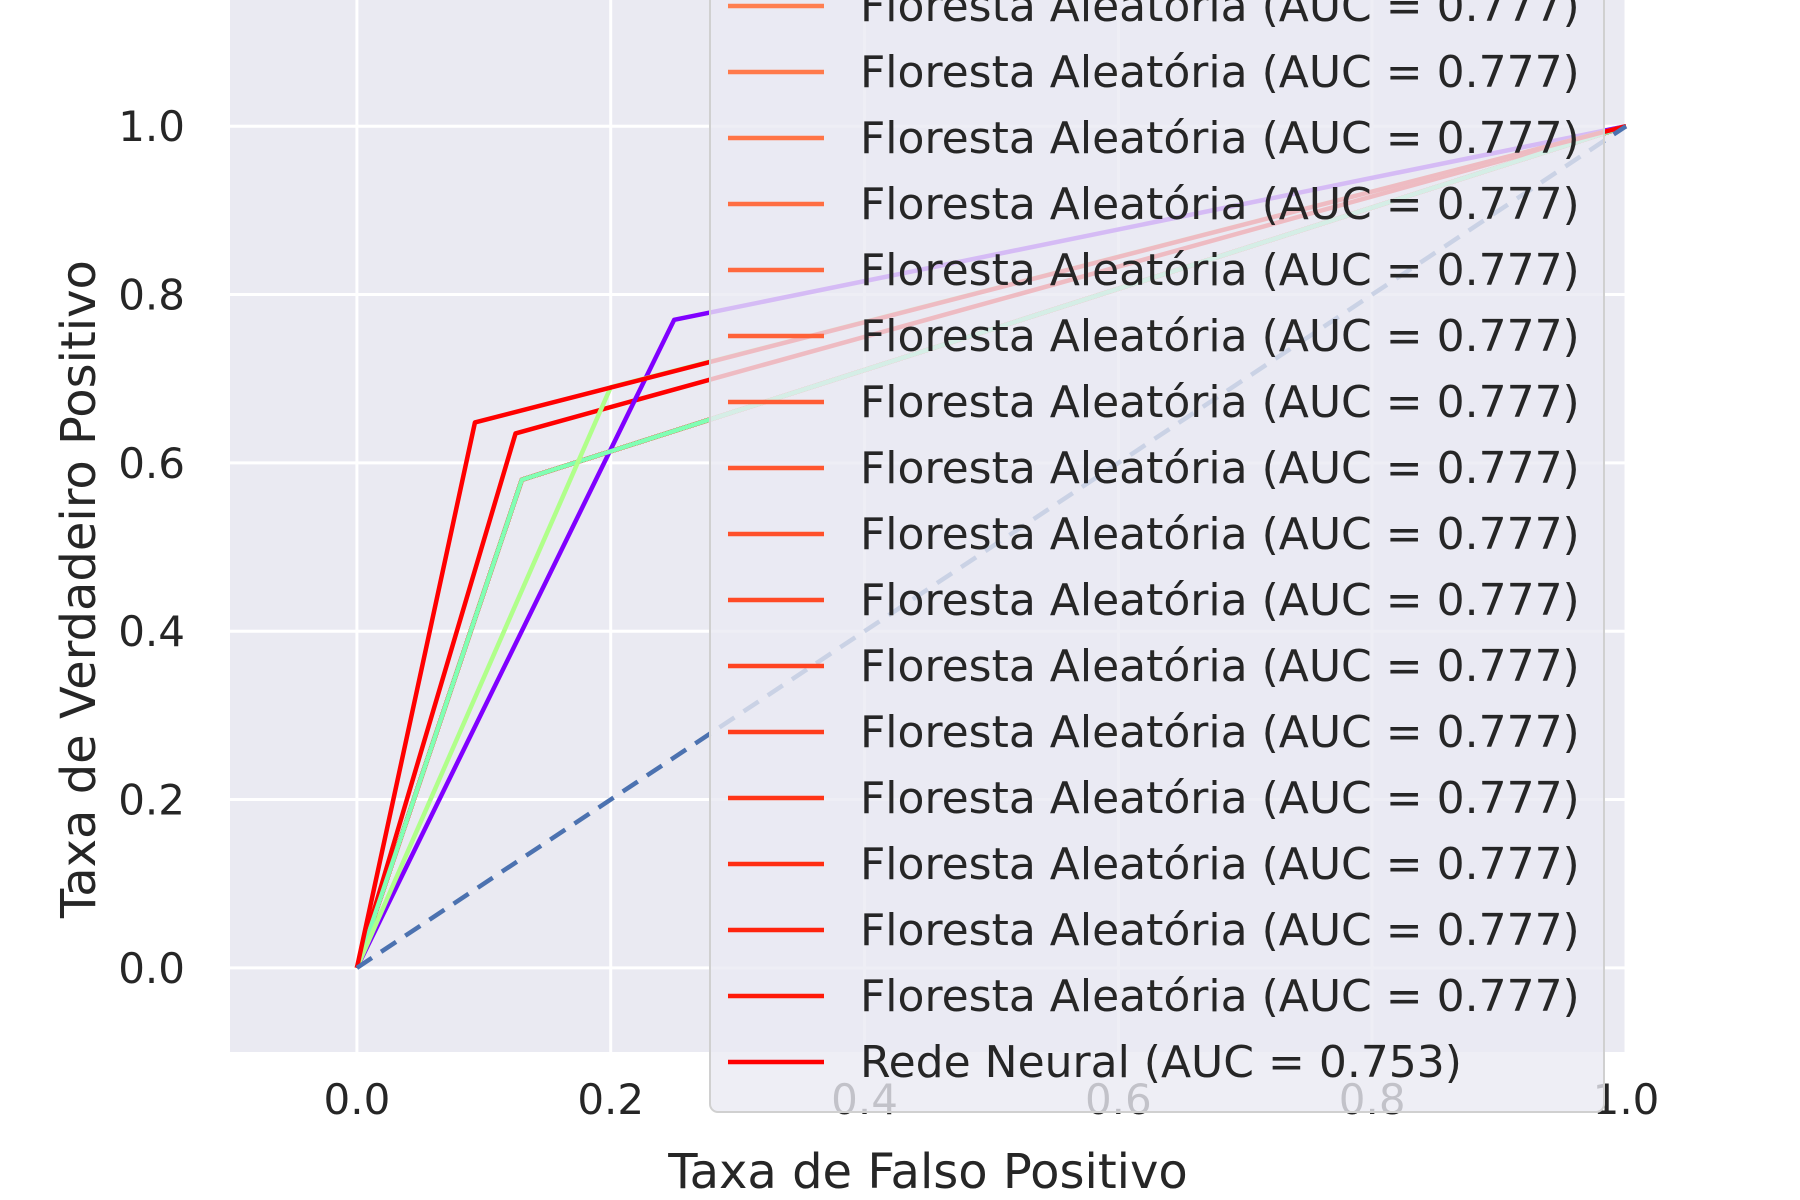  I want to click on y-tick-label: 0.8, so click(151, 295).